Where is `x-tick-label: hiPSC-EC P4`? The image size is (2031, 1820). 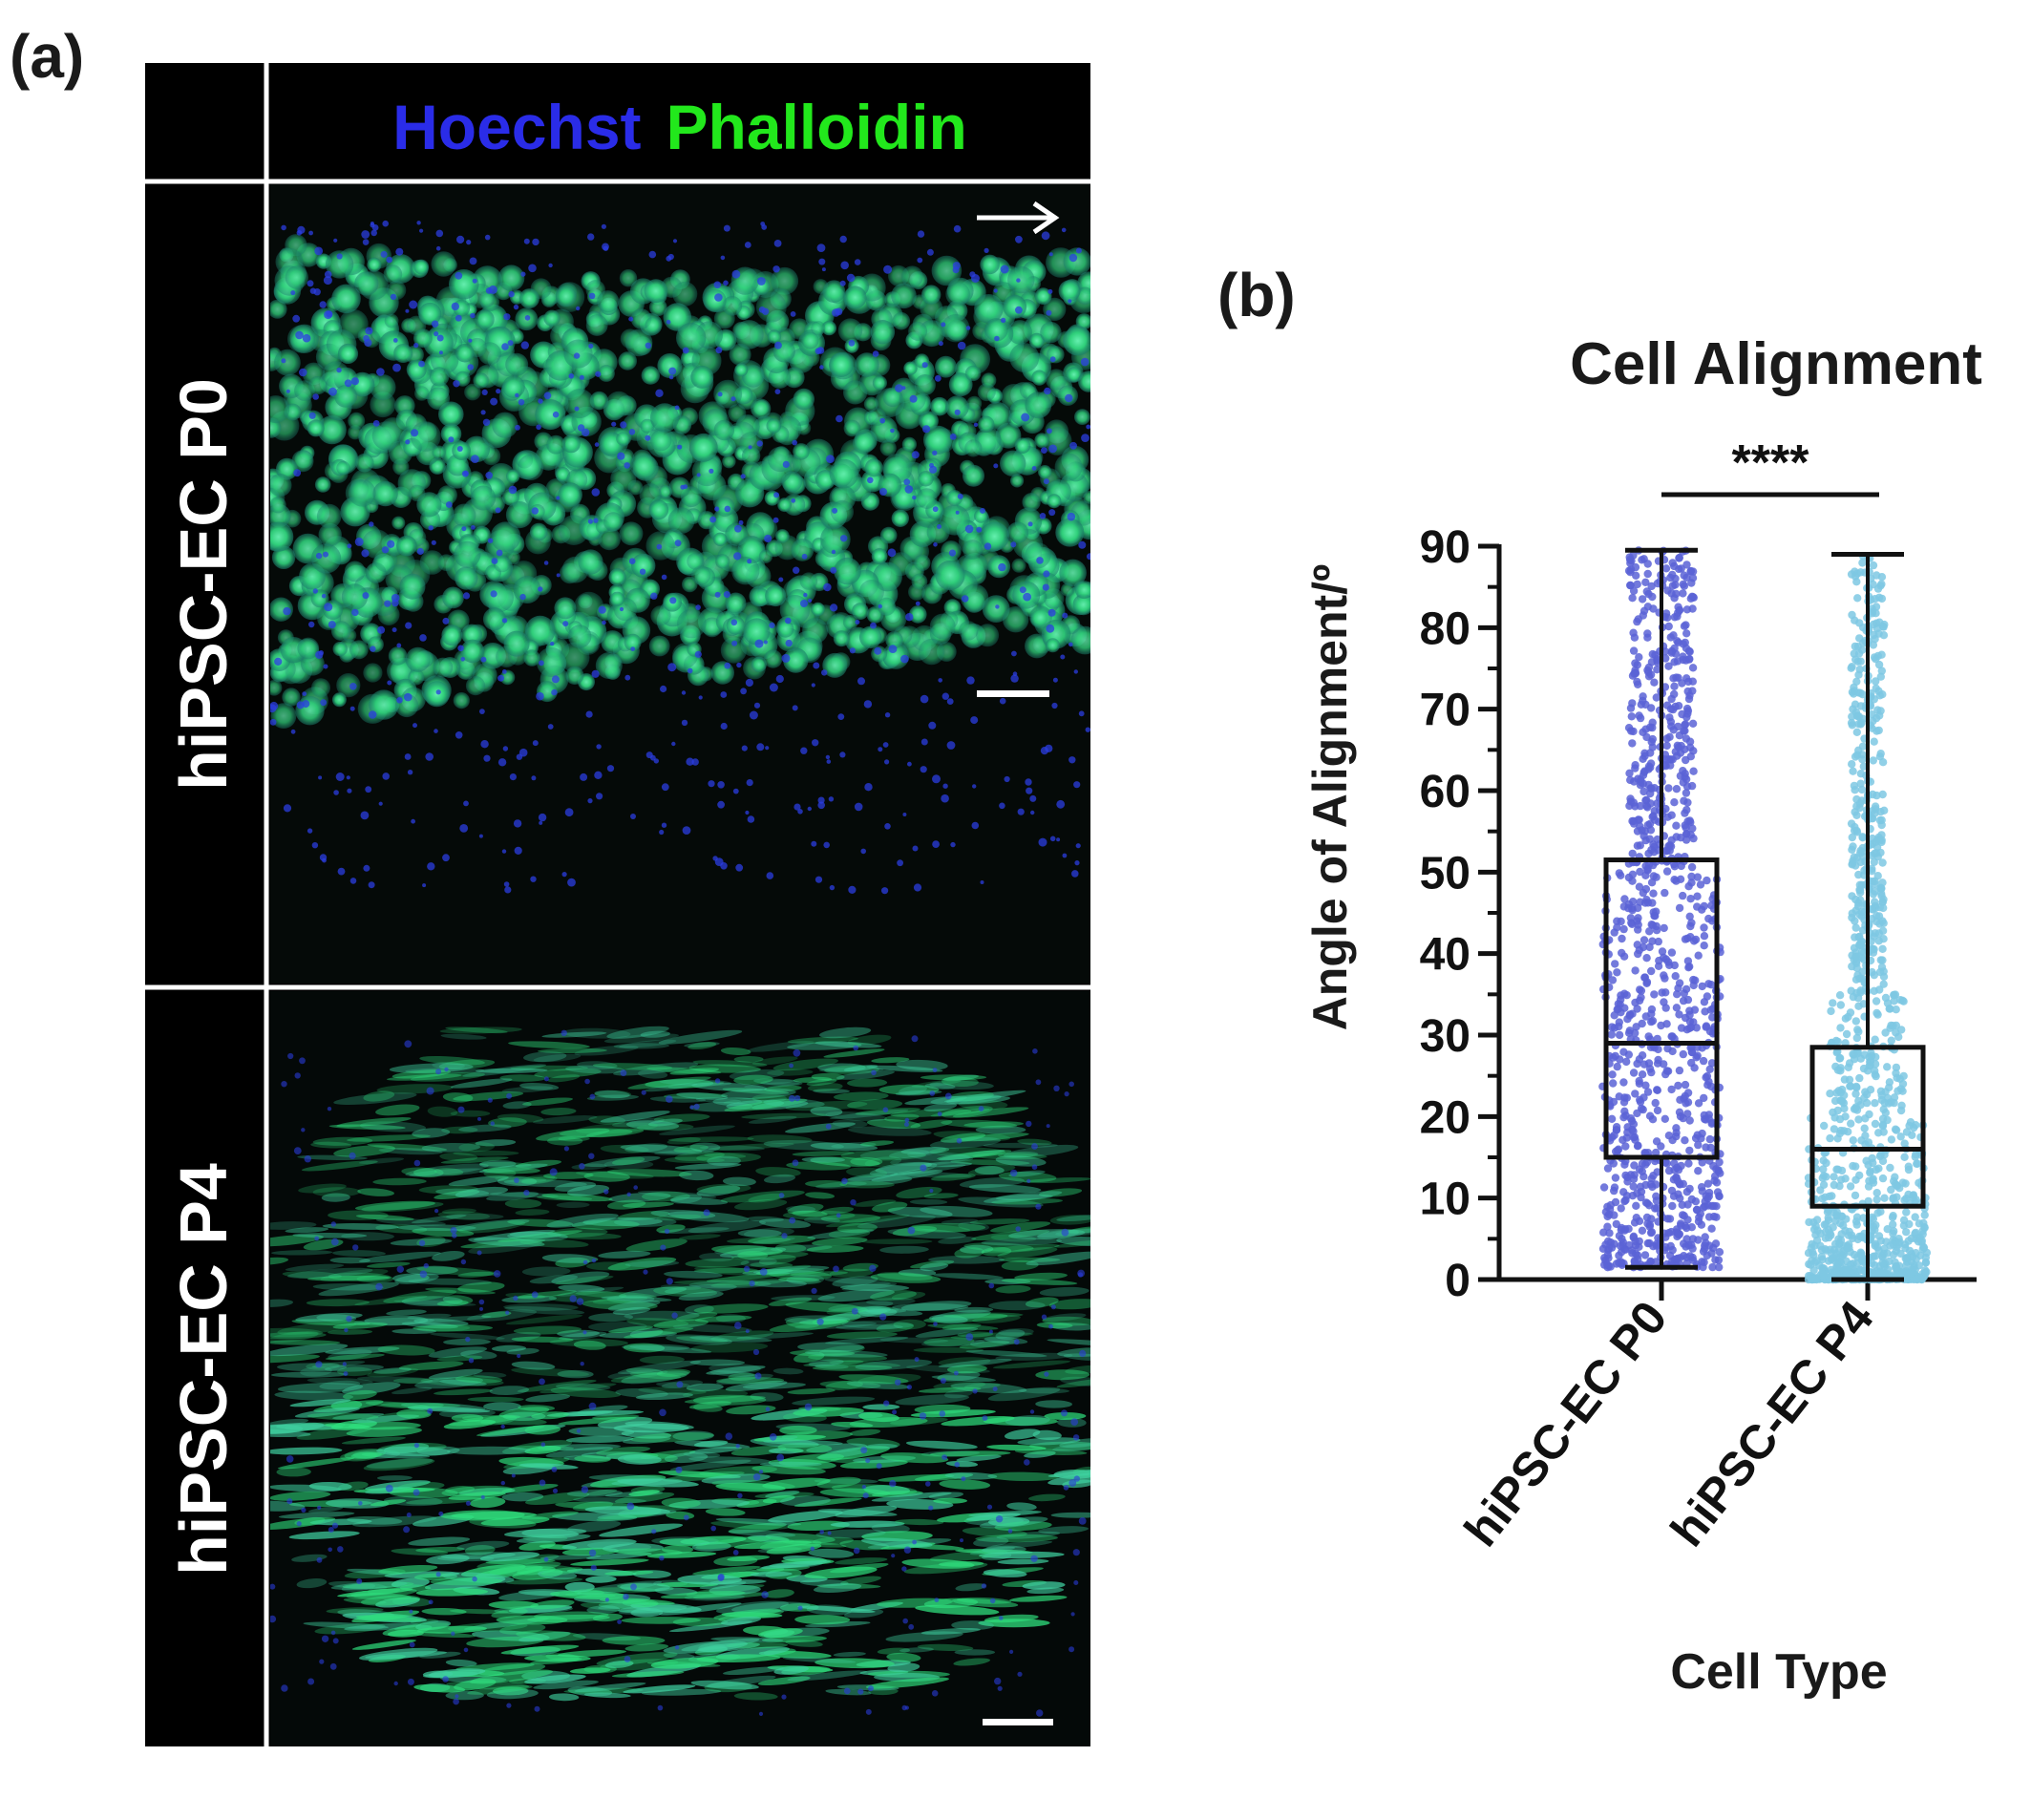
x-tick-label: hiPSC-EC P4 is located at coordinates (1772, 1423).